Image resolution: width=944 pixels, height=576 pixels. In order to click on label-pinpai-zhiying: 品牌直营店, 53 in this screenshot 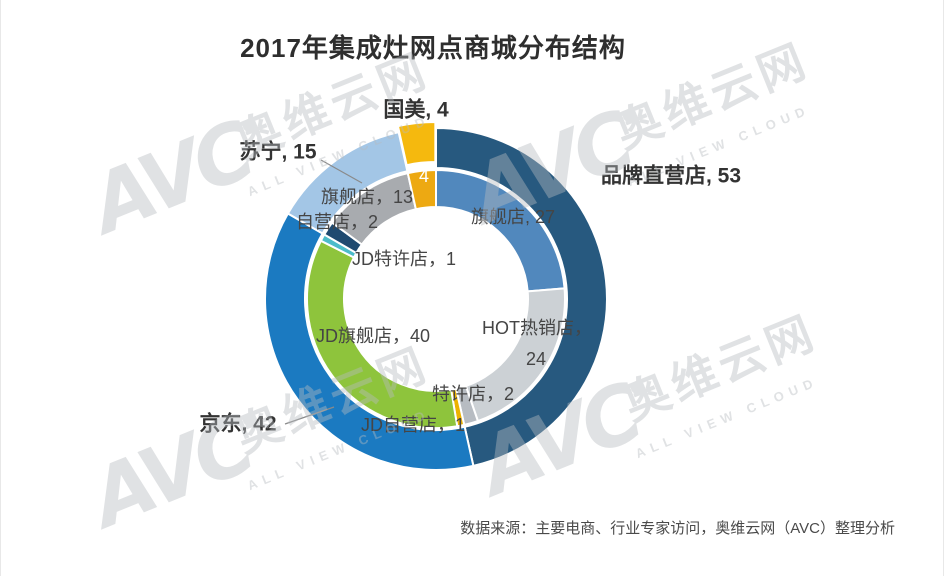, I will do `click(671, 176)`.